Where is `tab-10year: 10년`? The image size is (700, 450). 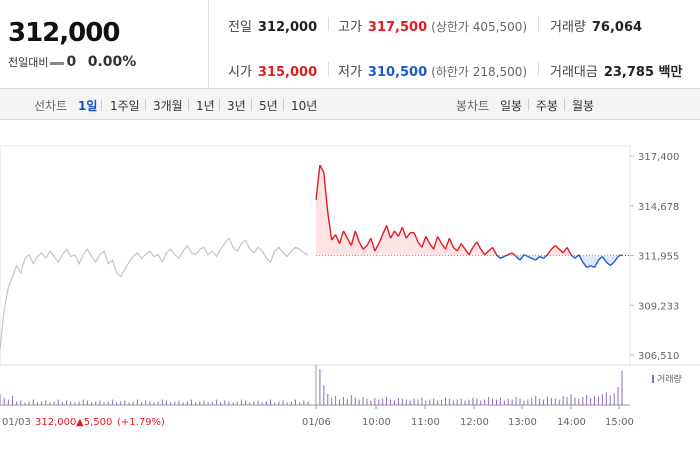
tab-10year: 10년 is located at coordinates (304, 106).